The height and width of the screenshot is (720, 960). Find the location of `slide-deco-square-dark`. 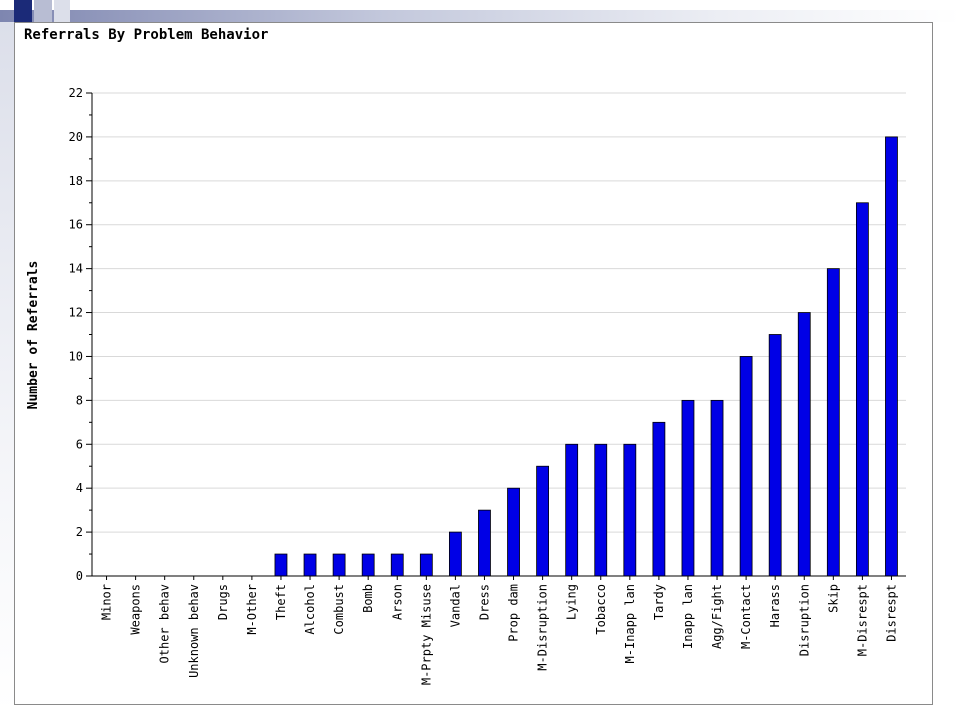

slide-deco-square-dark is located at coordinates (23, 11).